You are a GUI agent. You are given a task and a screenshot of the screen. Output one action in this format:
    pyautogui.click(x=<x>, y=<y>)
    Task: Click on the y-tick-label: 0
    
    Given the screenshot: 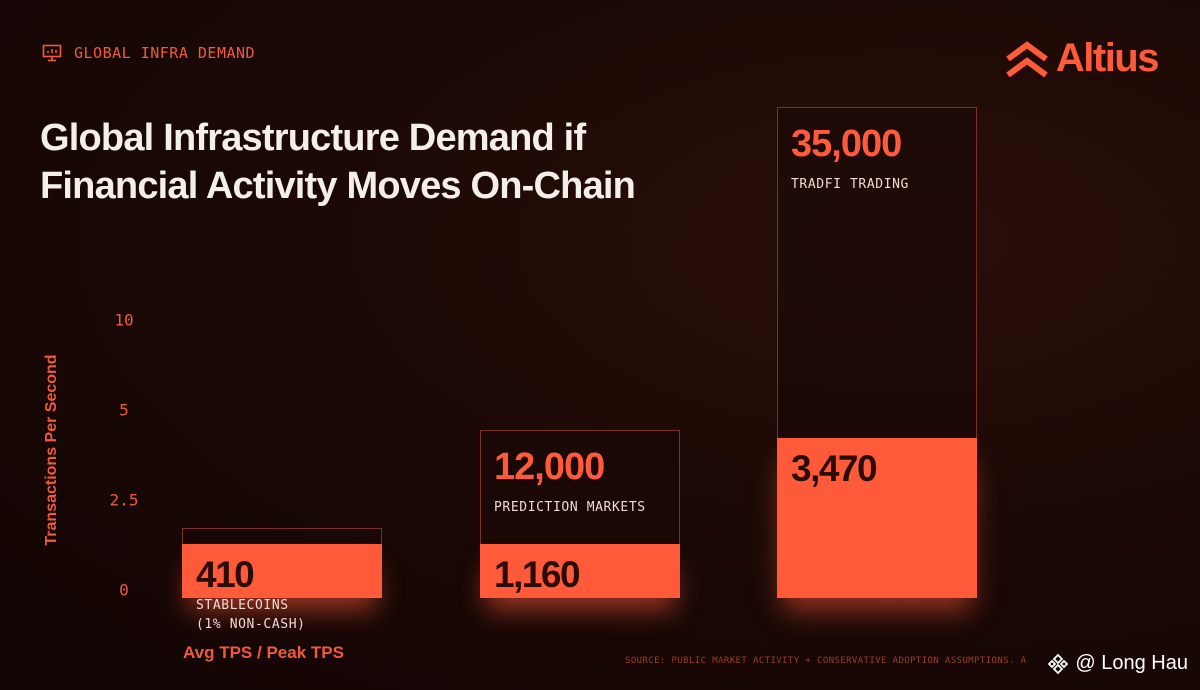 What is the action you would take?
    pyautogui.click(x=124, y=590)
    